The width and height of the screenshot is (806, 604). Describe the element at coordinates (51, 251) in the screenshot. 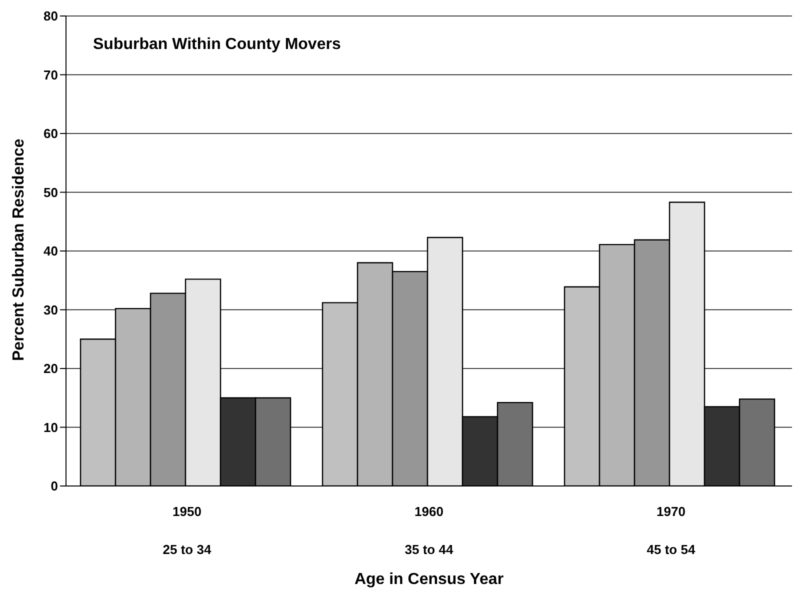

I see `y-tick-label: 40` at that location.